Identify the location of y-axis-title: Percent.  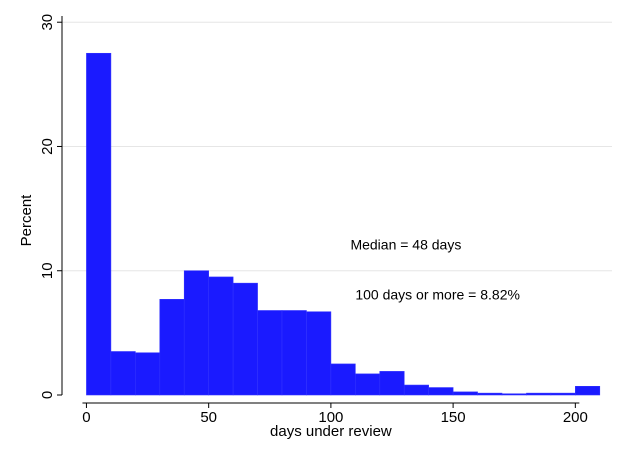
(26, 220).